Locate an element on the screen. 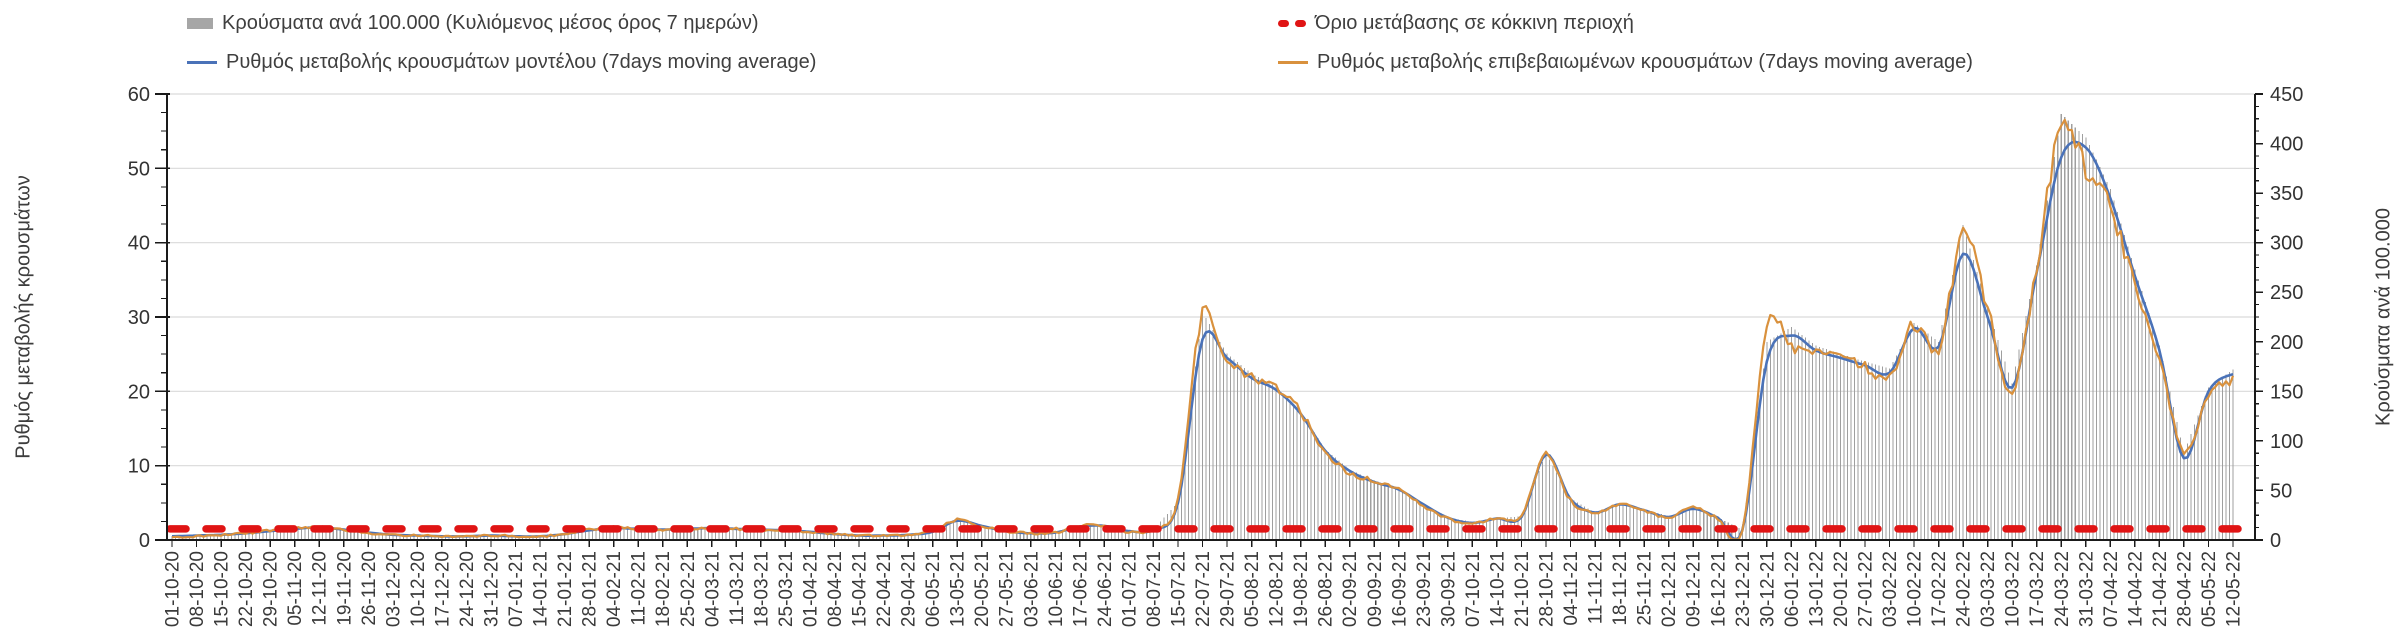 This screenshot has width=2401, height=641. svg-text: 40 is located at coordinates (139, 244).